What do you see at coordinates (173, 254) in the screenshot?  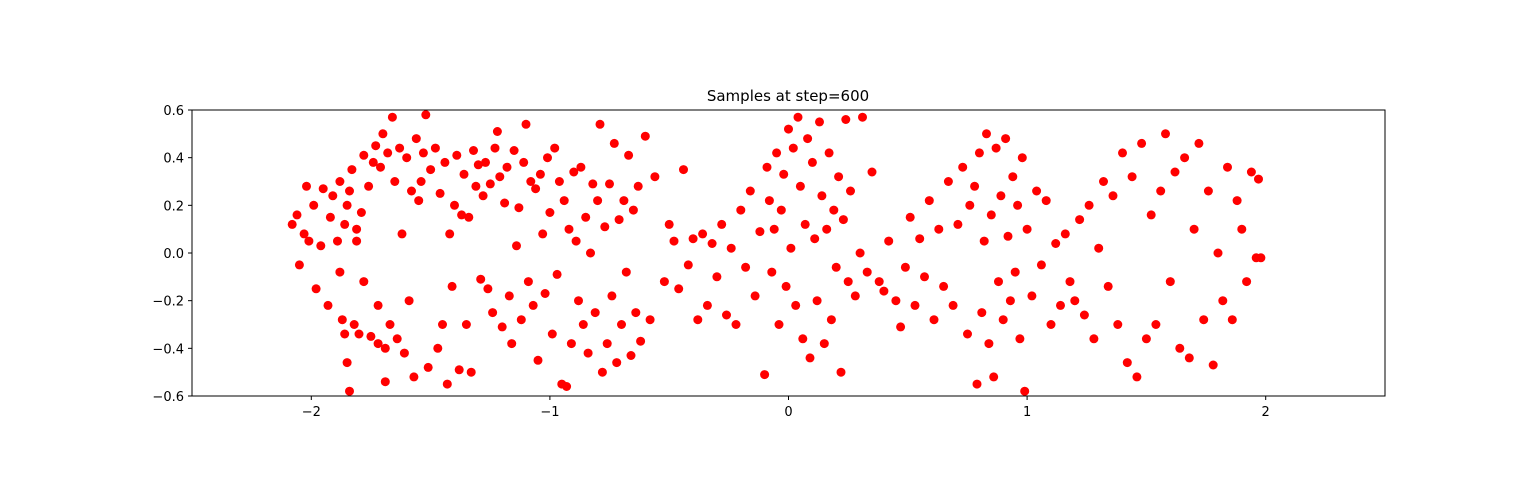 I see `y-tick-label: 0.0` at bounding box center [173, 254].